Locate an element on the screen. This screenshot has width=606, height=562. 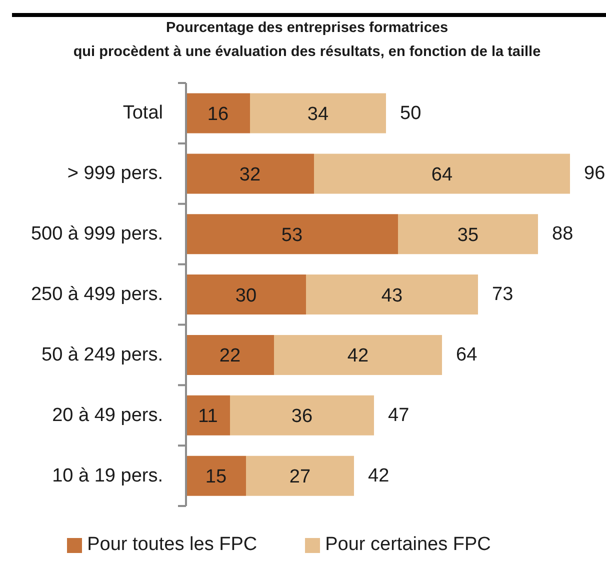
legend-label: Pour toutes les FPC is located at coordinates (172, 545).